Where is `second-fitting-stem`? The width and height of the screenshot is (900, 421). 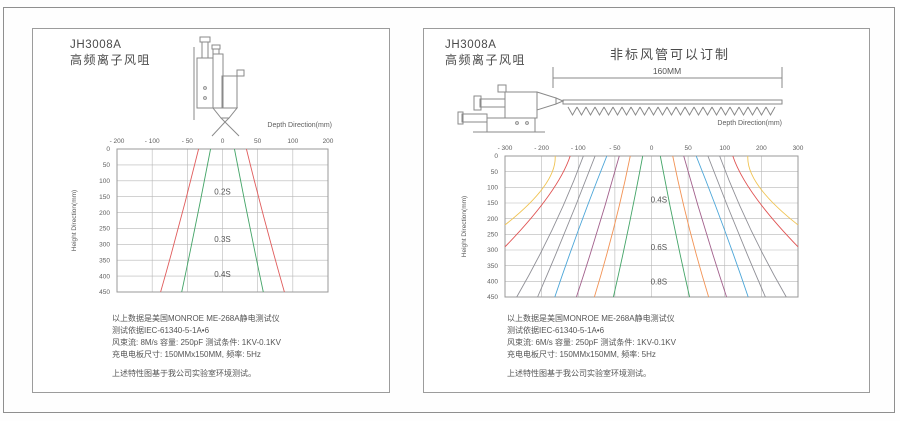 second-fitting-stem is located at coordinates (216, 51).